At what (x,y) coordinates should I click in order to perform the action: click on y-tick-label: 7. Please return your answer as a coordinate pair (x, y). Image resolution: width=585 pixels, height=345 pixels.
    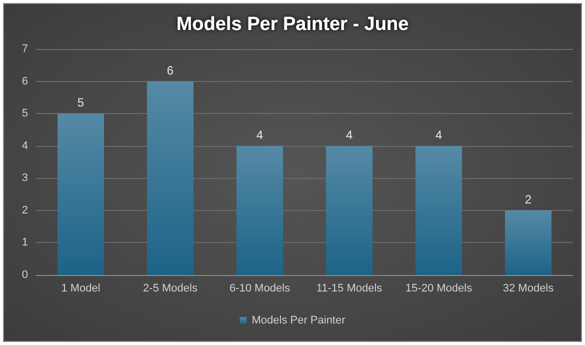
    Looking at the image, I should click on (25, 49).